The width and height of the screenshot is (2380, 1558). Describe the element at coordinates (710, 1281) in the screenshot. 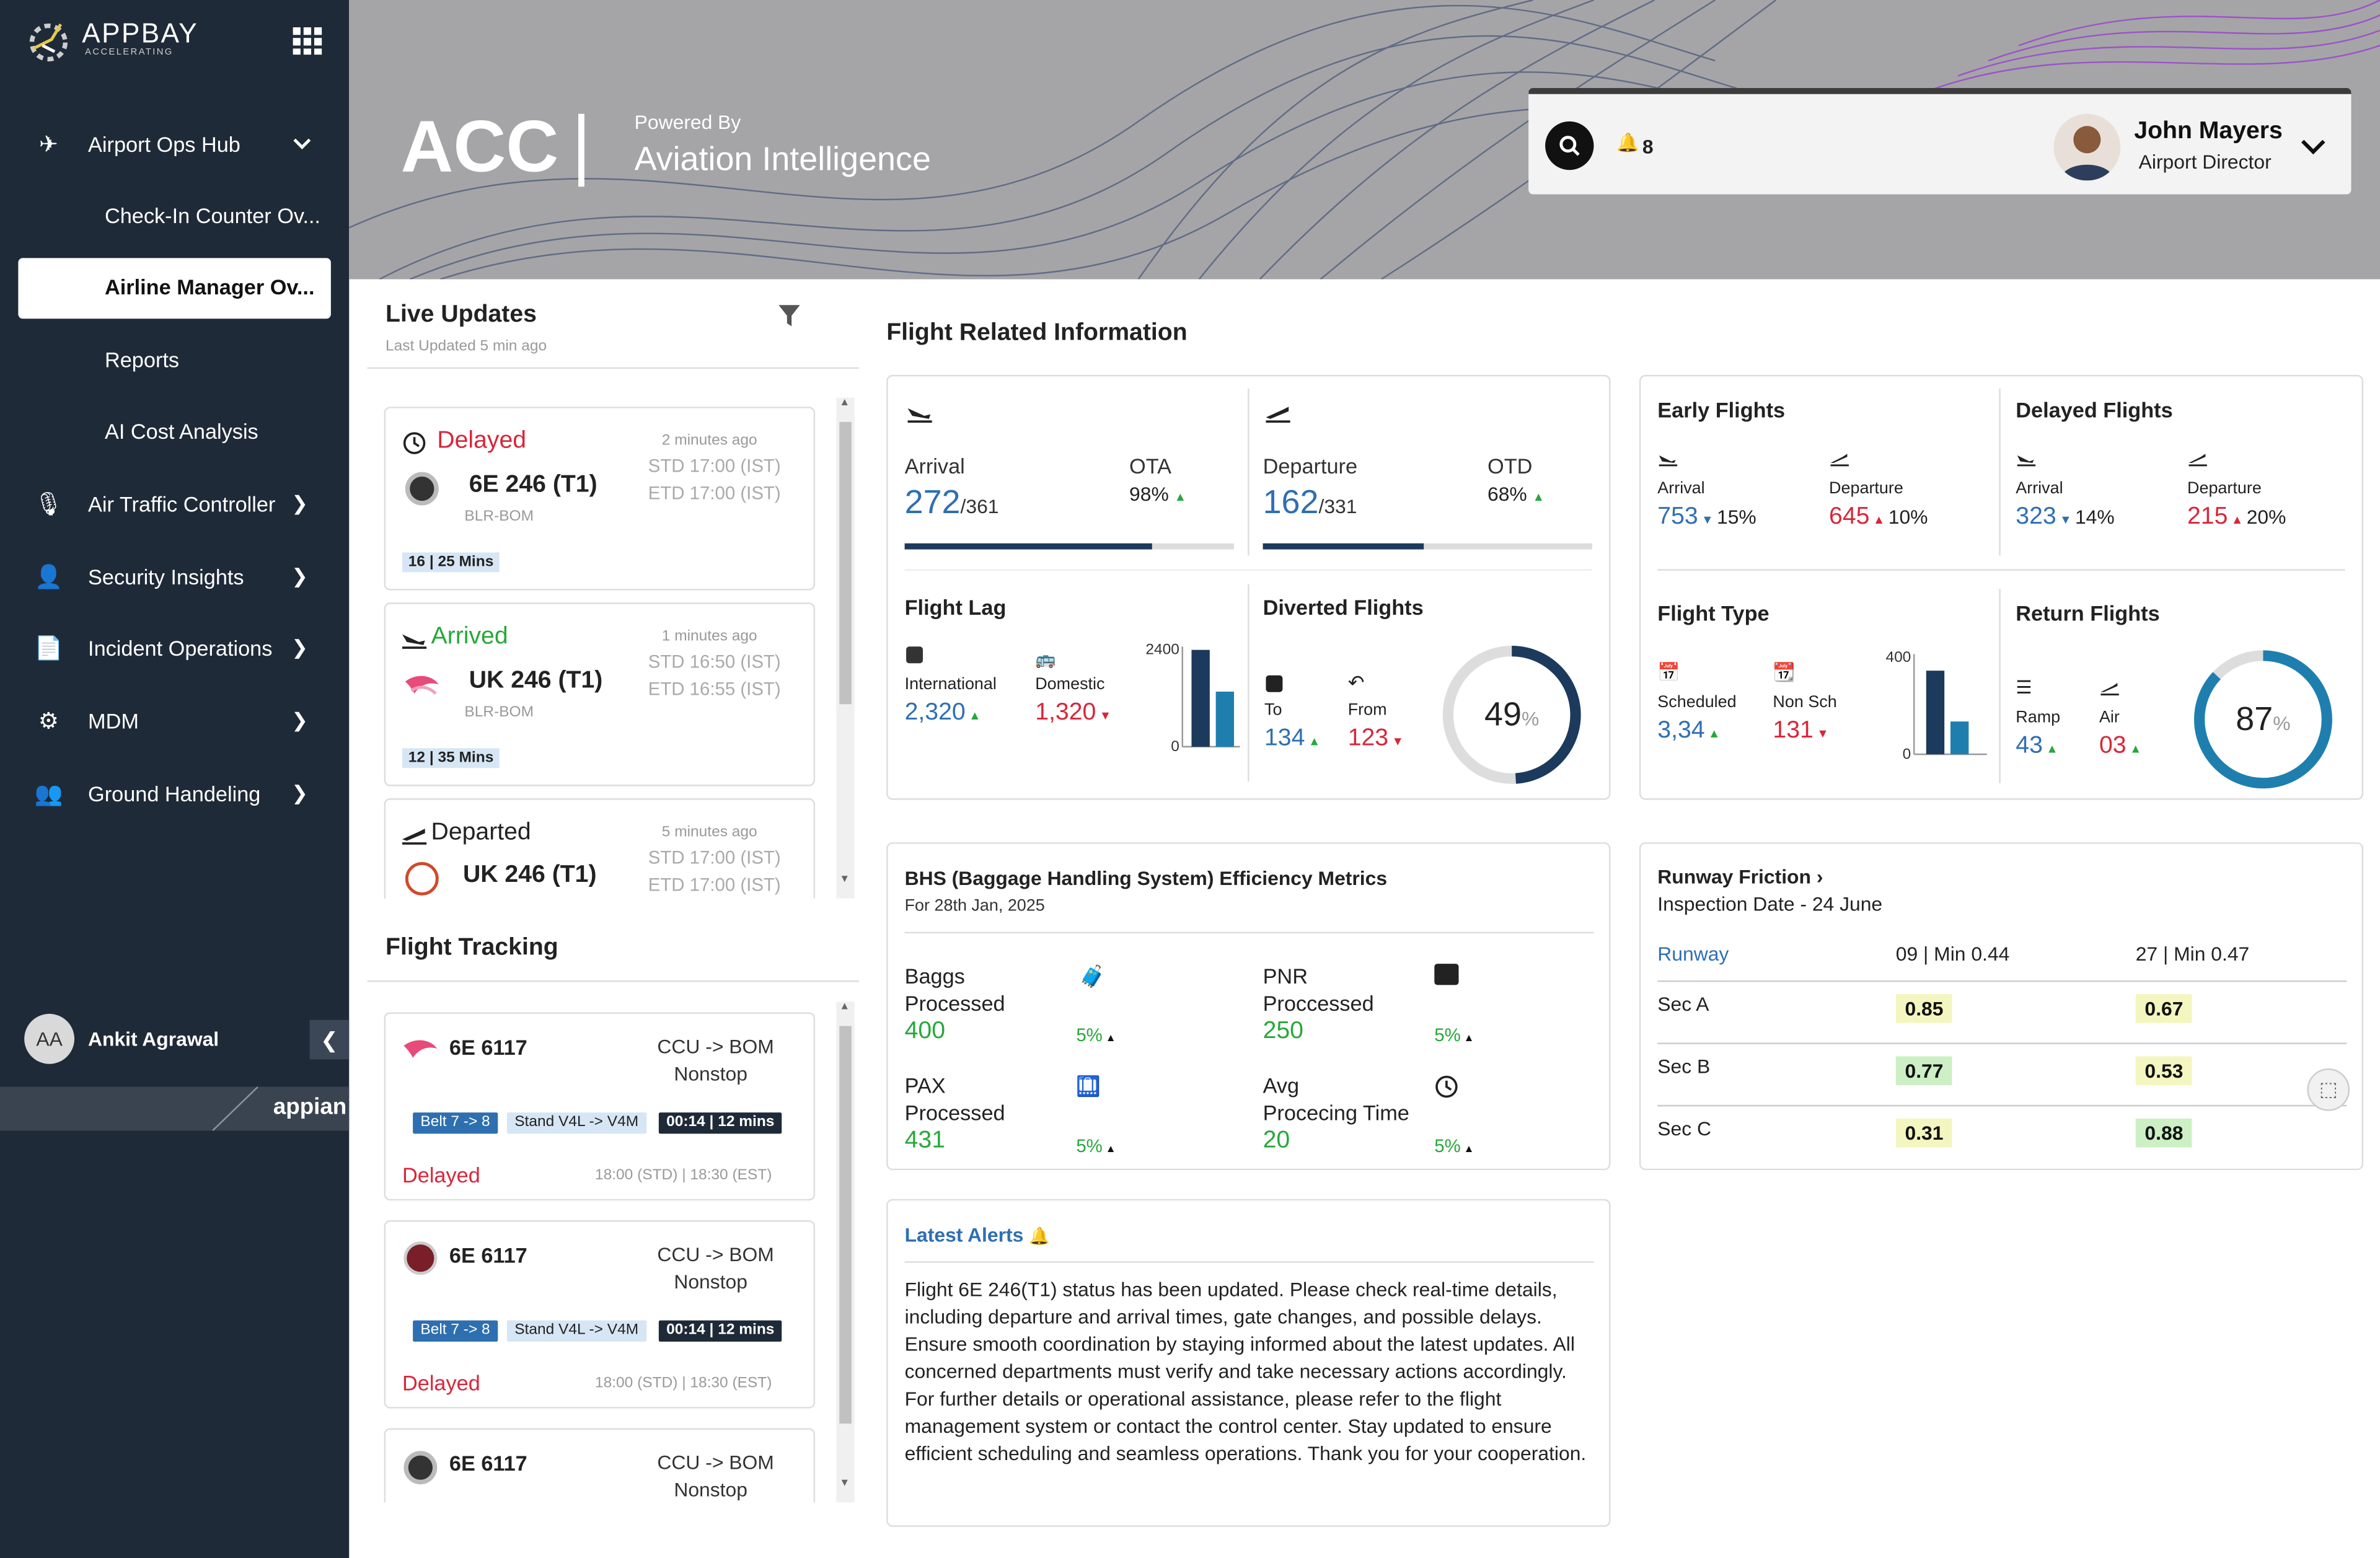

I see `flight-type: Nonstop` at that location.